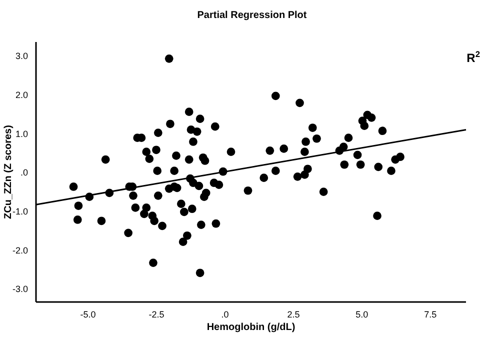  I want to click on chart-title: Partial Regression Plot, so click(252, 15).